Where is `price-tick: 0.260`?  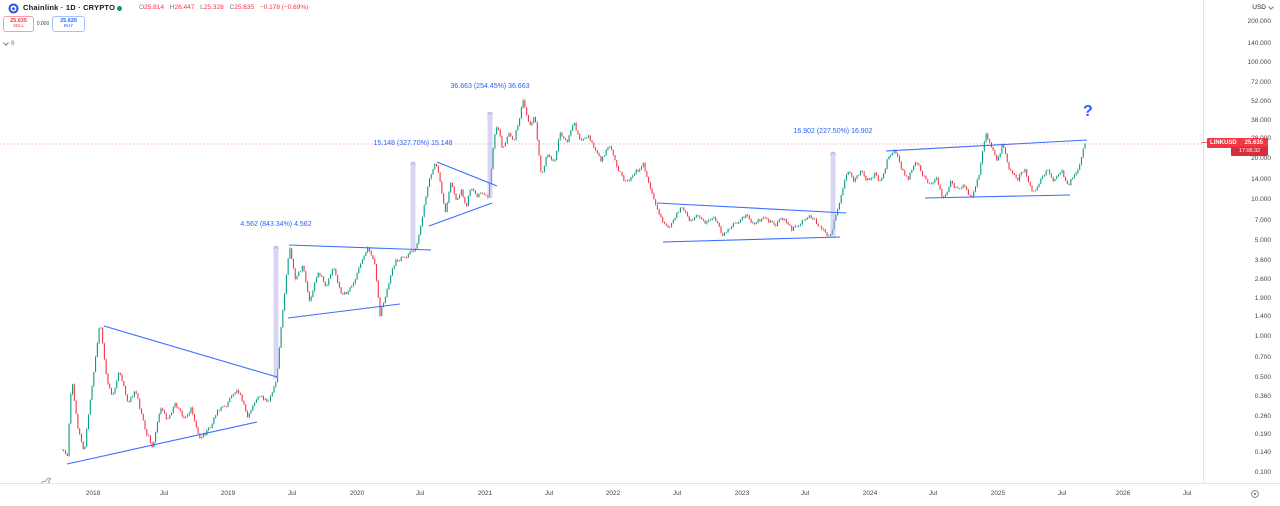 price-tick: 0.260 is located at coordinates (1262, 416).